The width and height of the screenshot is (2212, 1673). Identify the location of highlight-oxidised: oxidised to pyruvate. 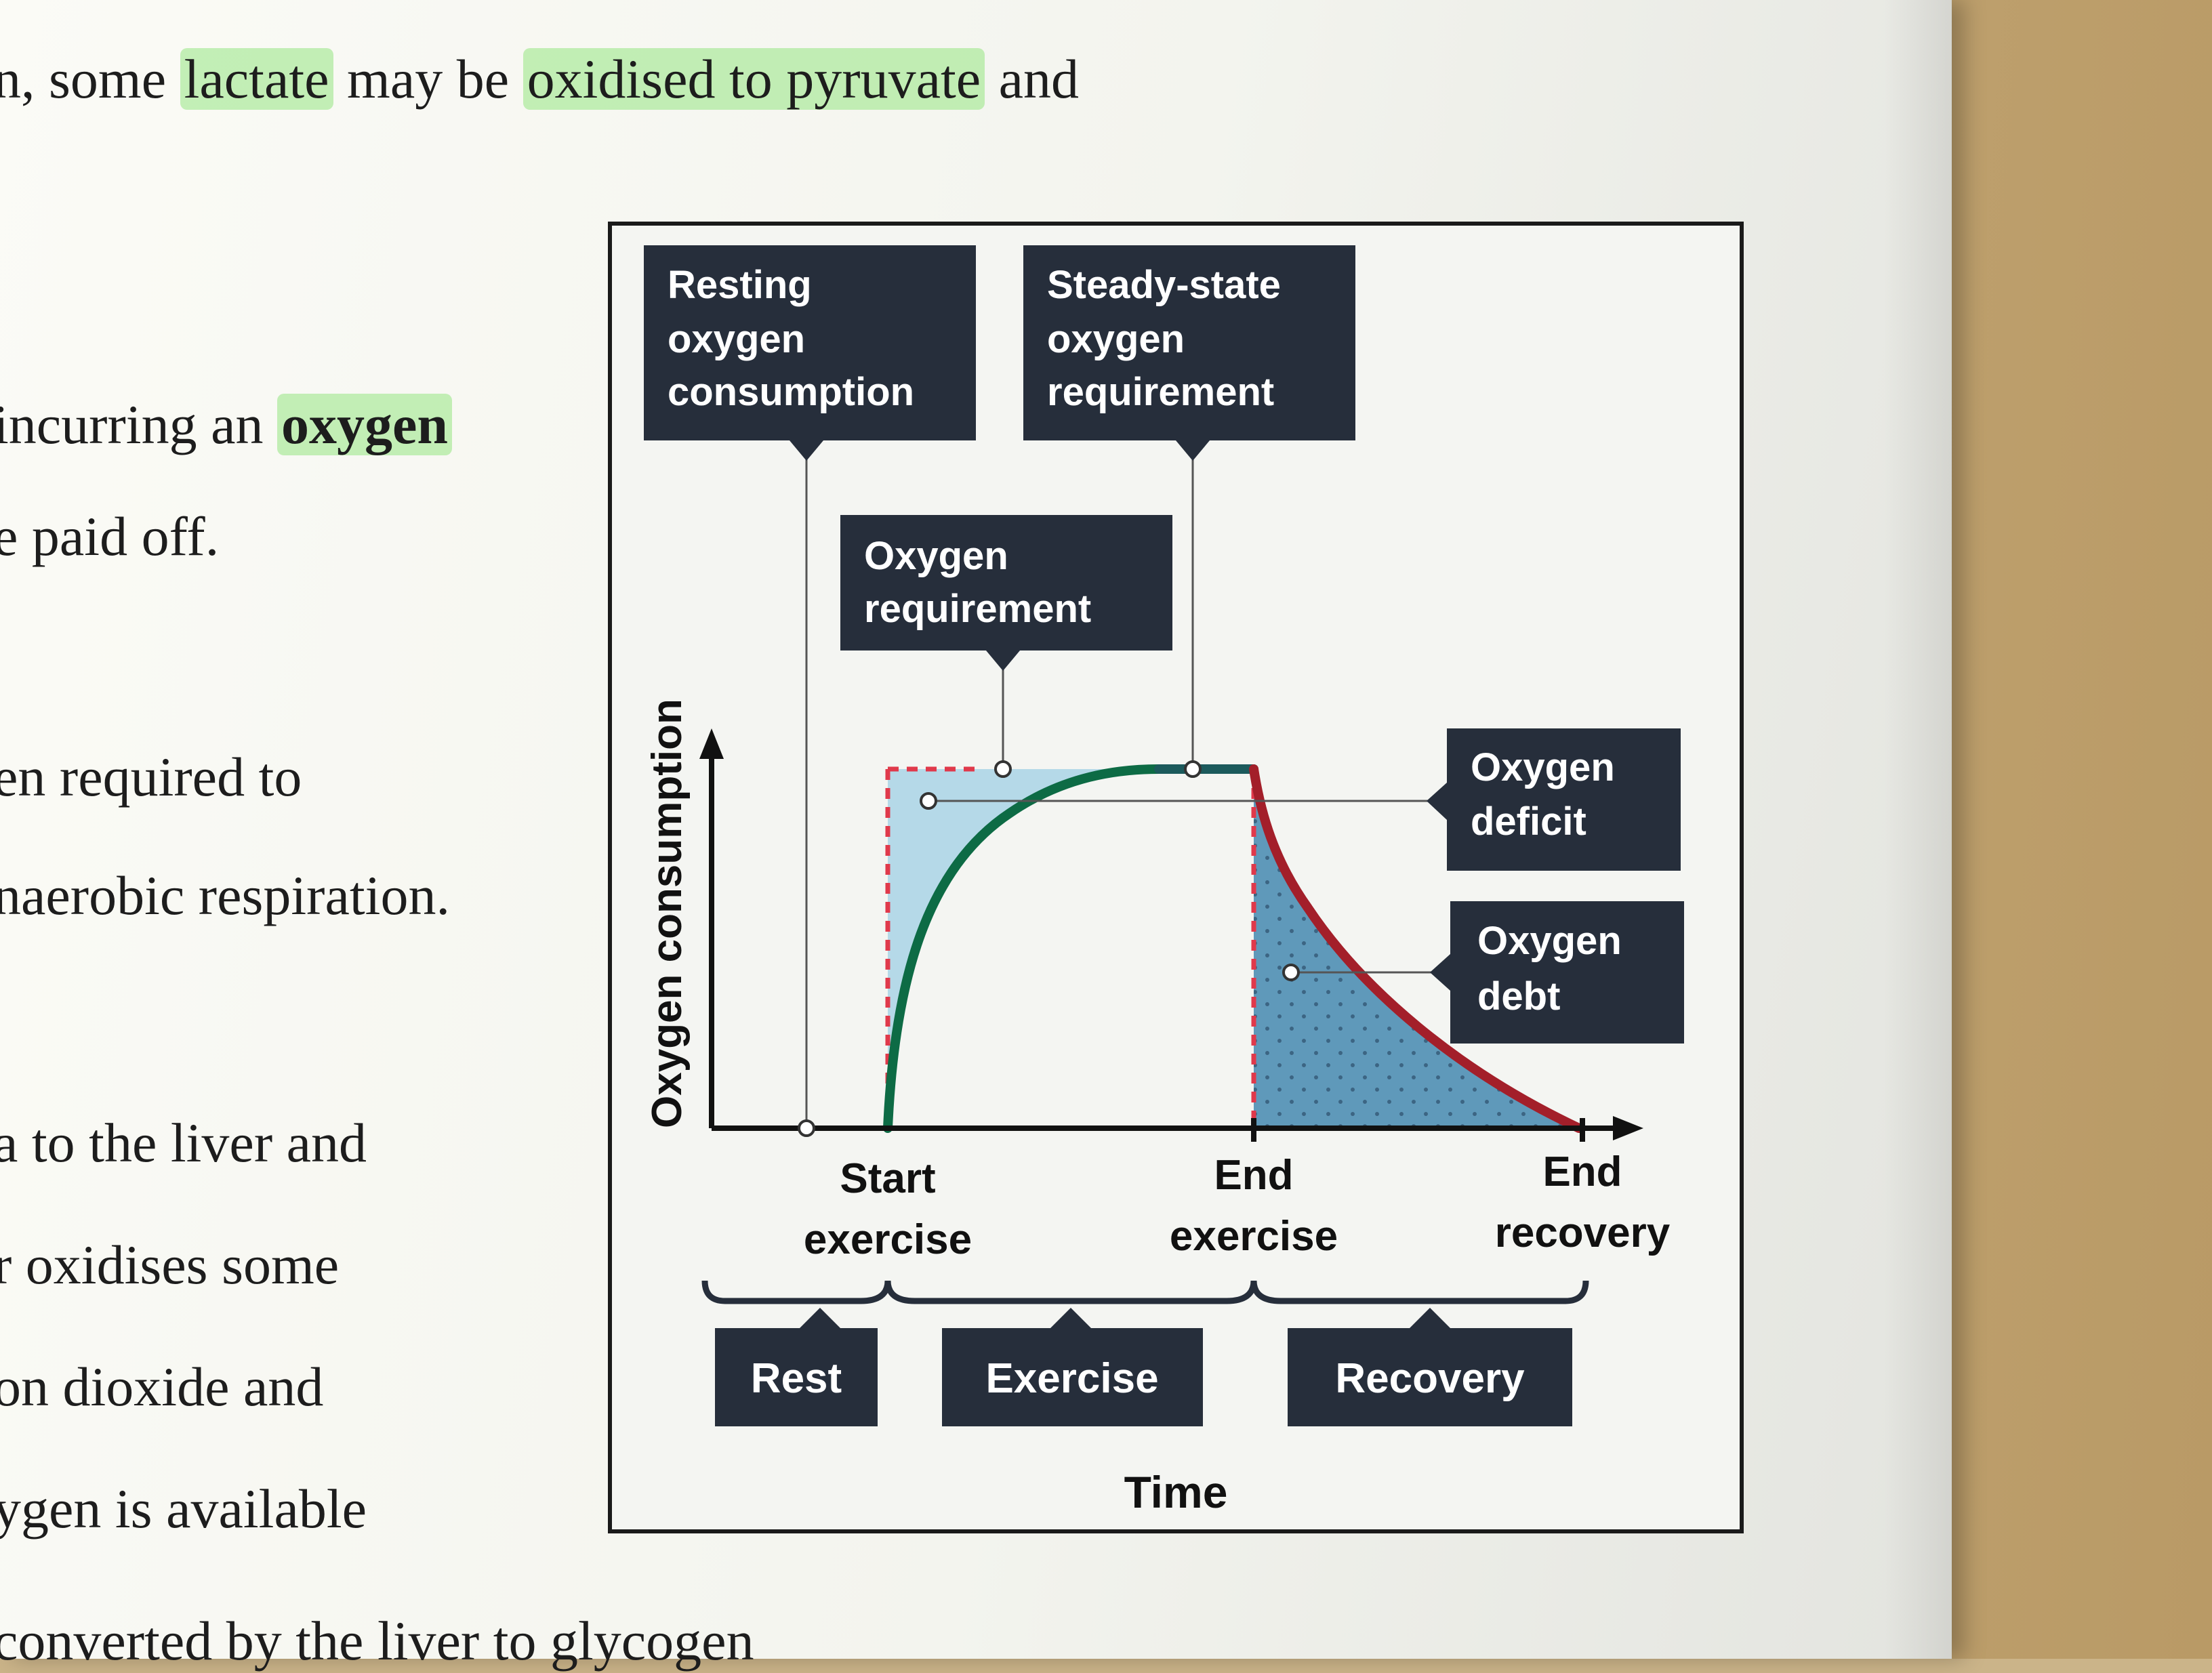
(754, 79).